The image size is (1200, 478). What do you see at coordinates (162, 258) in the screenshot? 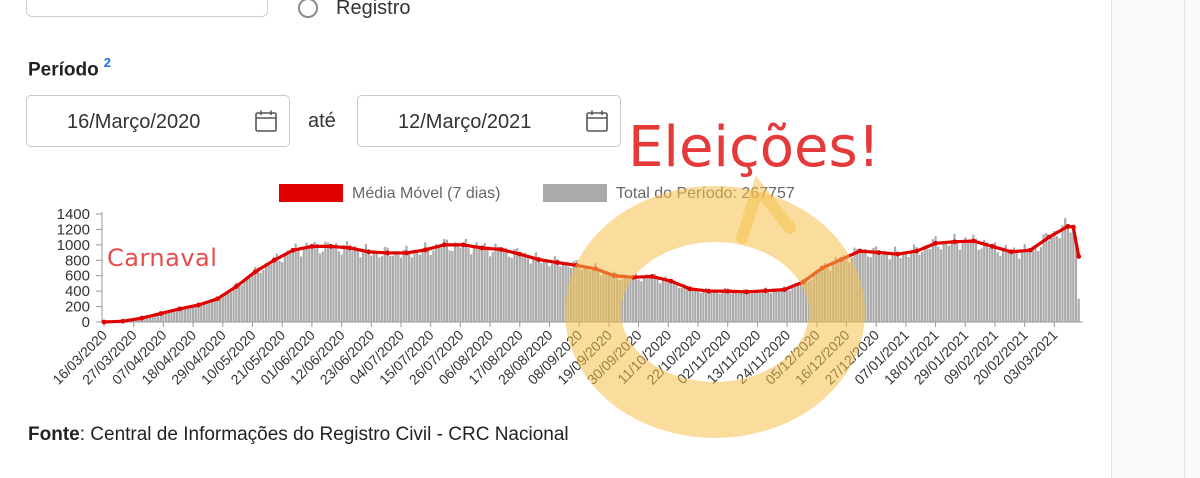
I see `carnaval-annotation: Carnaval` at bounding box center [162, 258].